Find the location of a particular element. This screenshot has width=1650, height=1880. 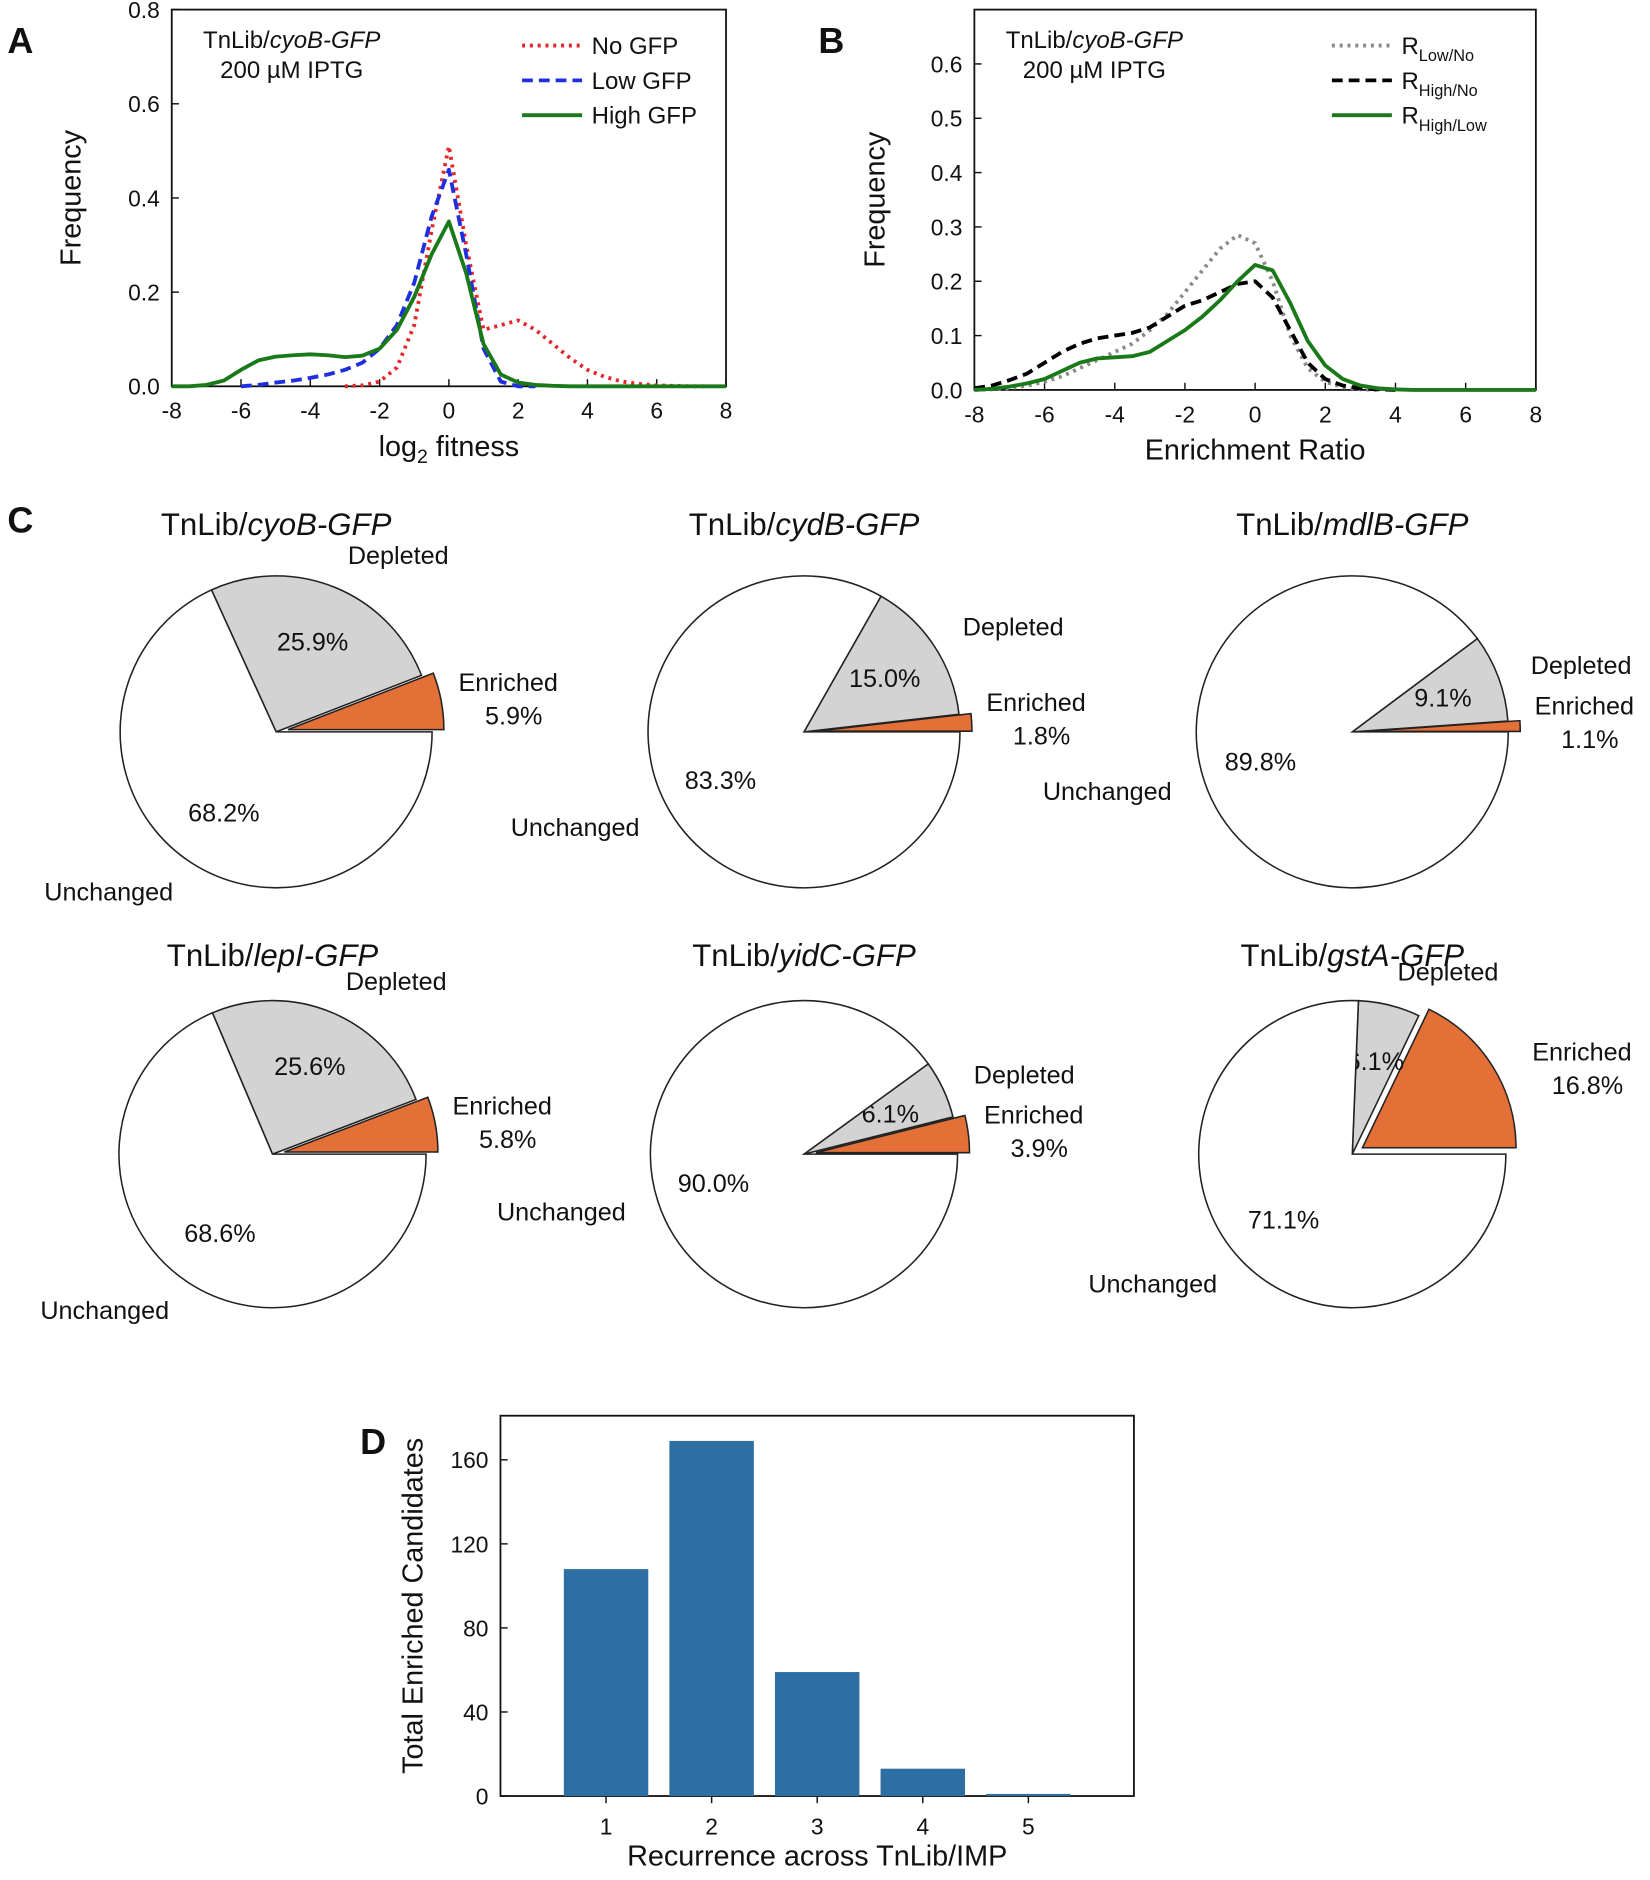

y-axis-label: Frequency is located at coordinates (72, 197).